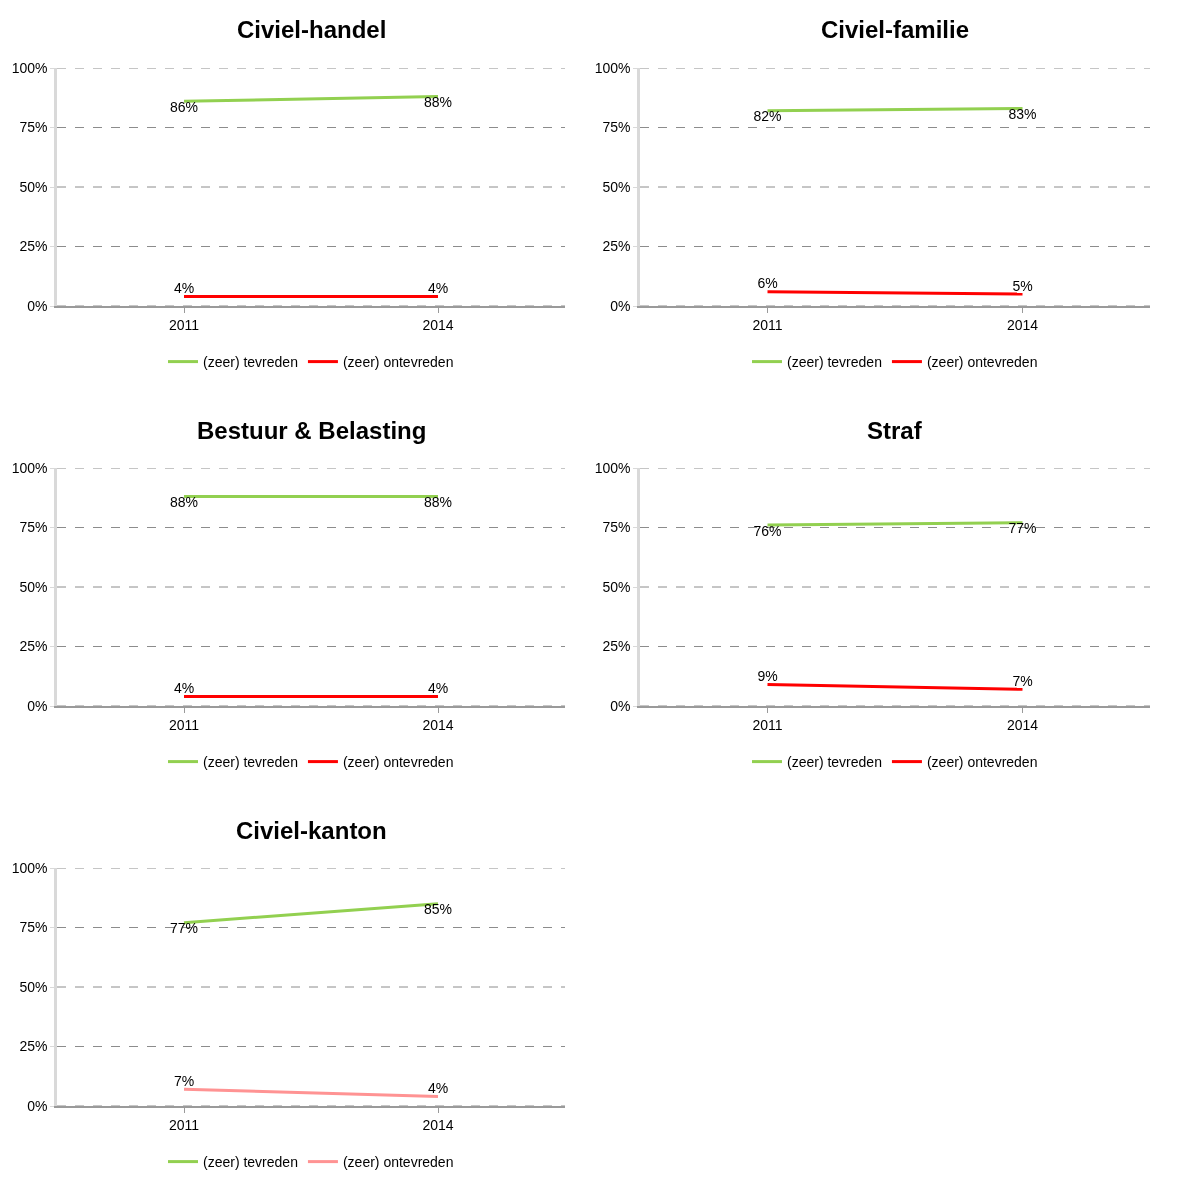 This screenshot has width=1203, height=1182. Describe the element at coordinates (1022, 285) in the screenshot. I see `data-label: 5%` at that location.